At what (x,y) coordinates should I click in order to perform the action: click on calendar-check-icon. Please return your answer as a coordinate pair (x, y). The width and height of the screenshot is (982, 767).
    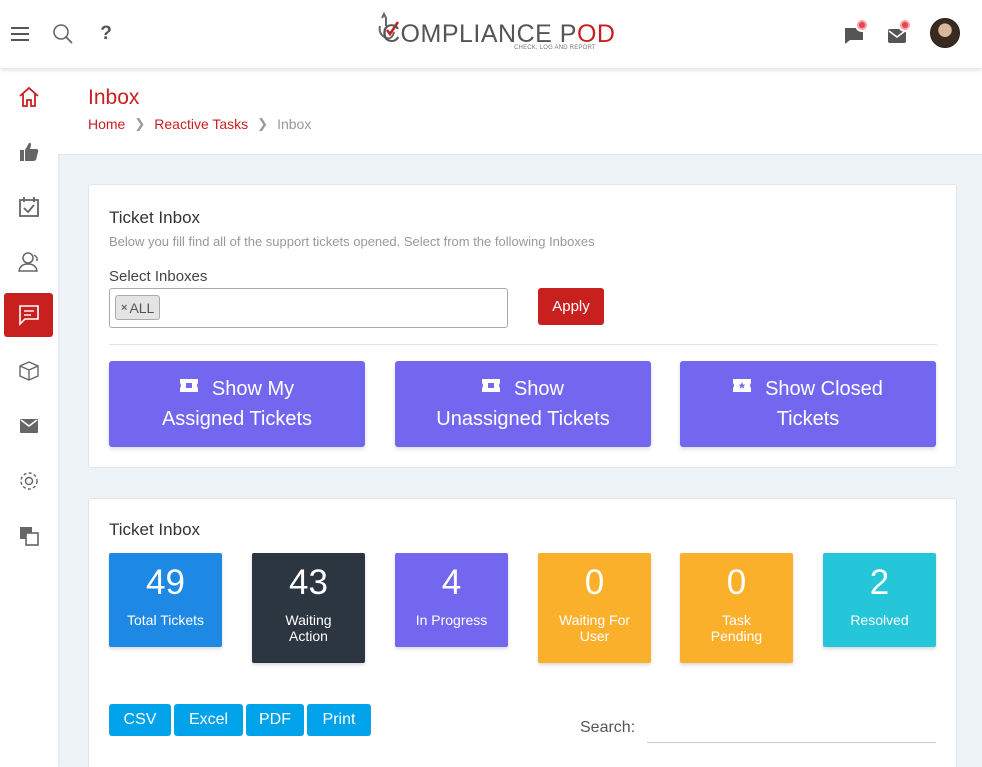
    Looking at the image, I should click on (28, 207).